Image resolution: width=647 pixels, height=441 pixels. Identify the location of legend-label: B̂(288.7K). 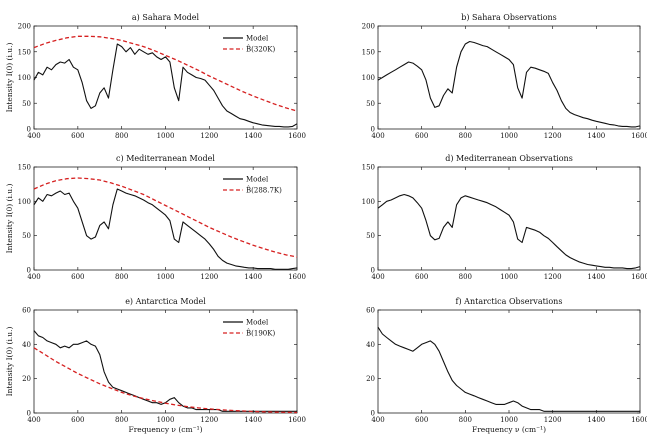
(264, 190).